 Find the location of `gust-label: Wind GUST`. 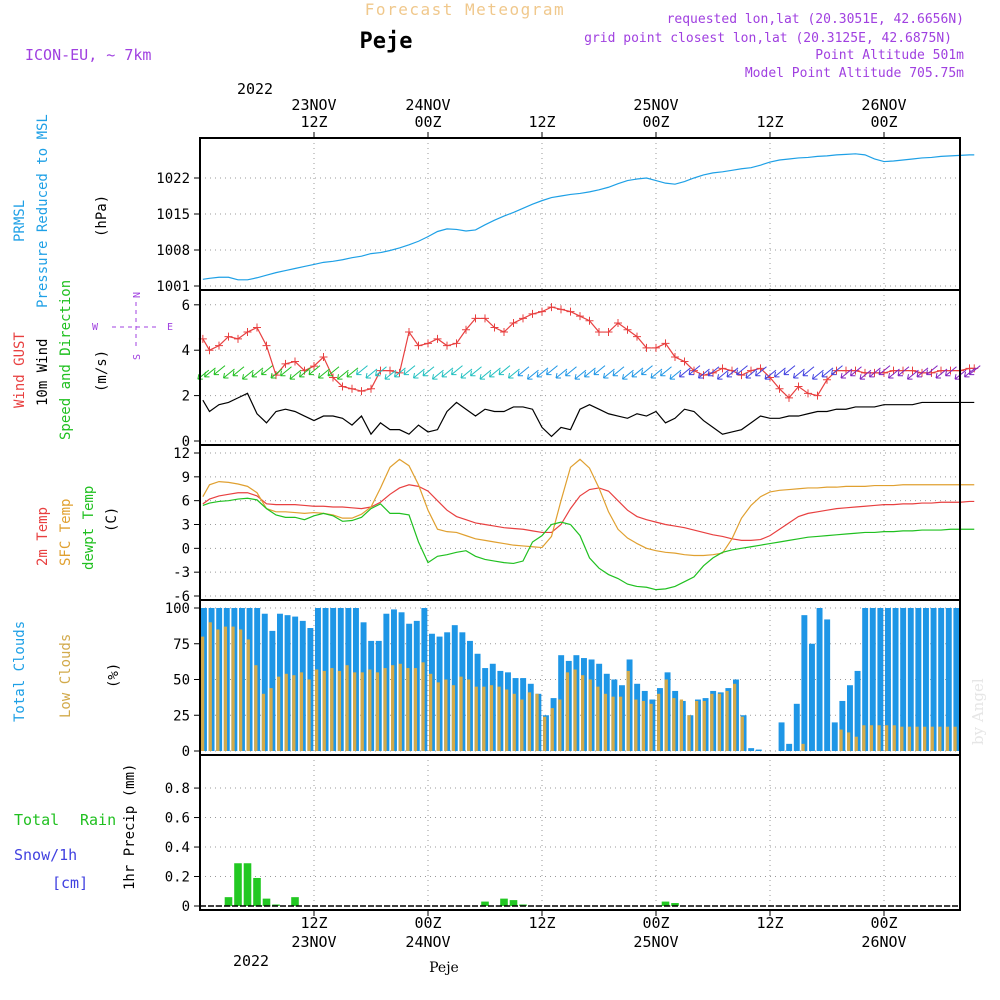

gust-label: Wind GUST is located at coordinates (20, 370).